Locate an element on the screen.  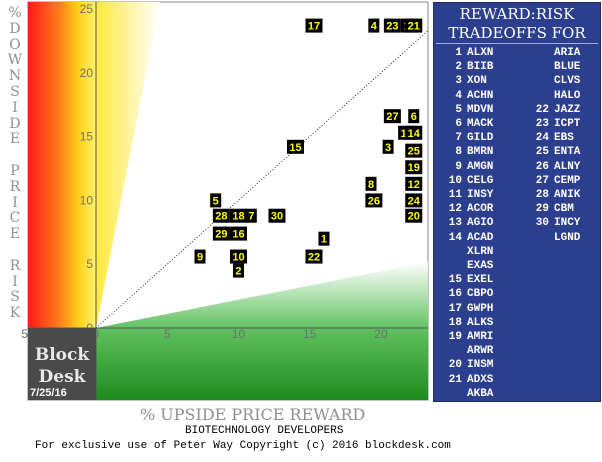
x-axis-label: % UPSIDE PRICE REWARD is located at coordinates (253, 414).